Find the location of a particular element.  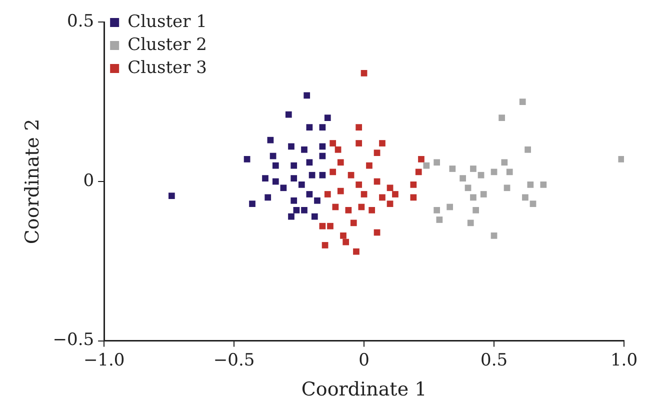

x-tick-label: 0 is located at coordinates (364, 360).